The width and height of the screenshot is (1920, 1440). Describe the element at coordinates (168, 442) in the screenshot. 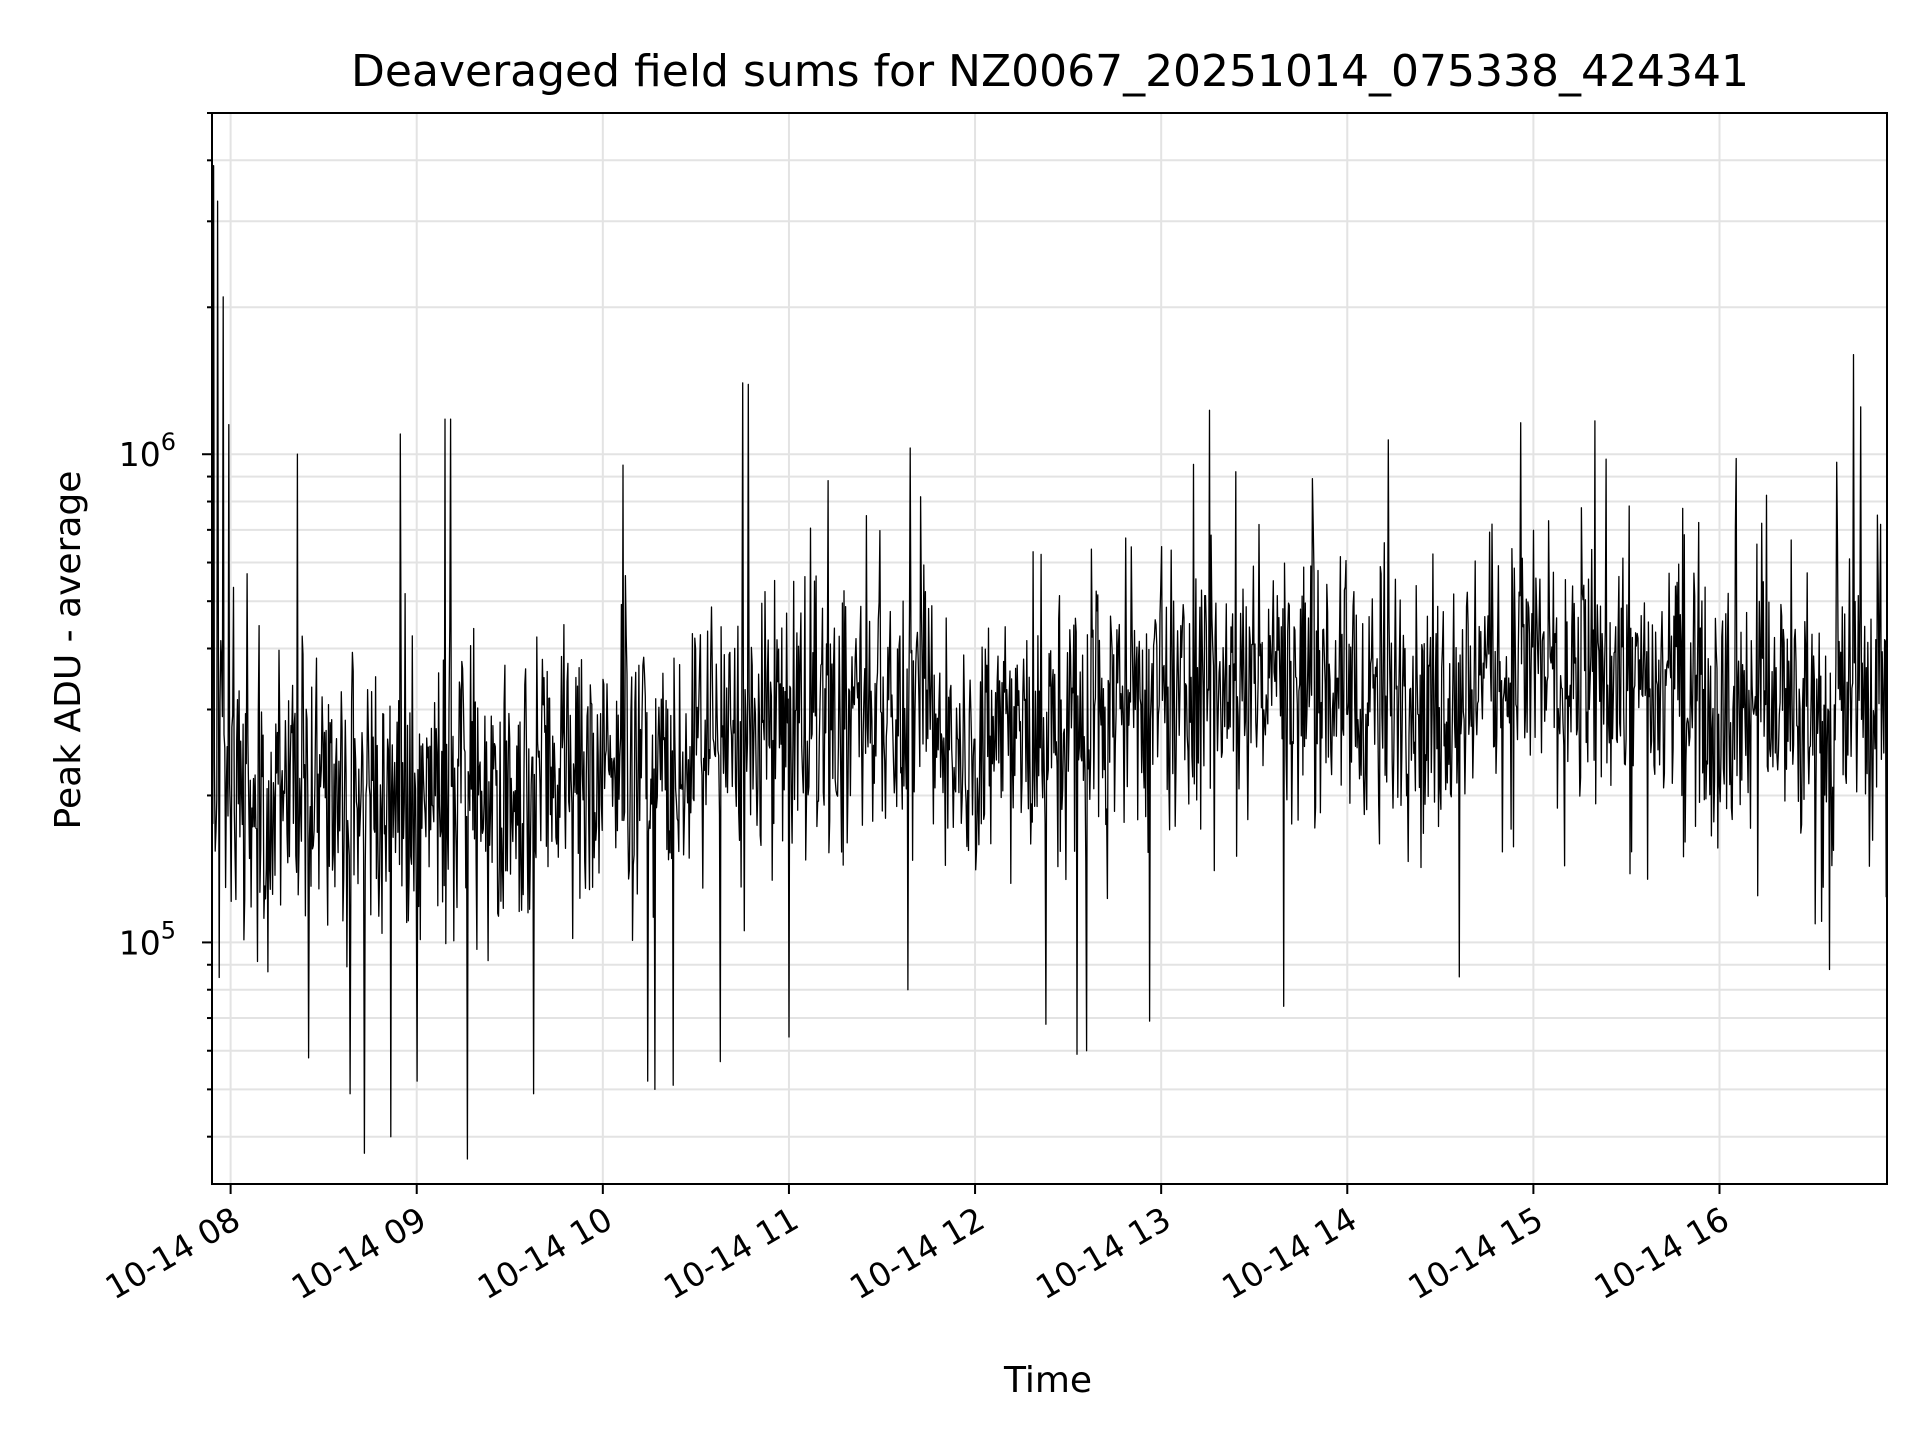

I see `y-tick-exponent: 6` at that location.